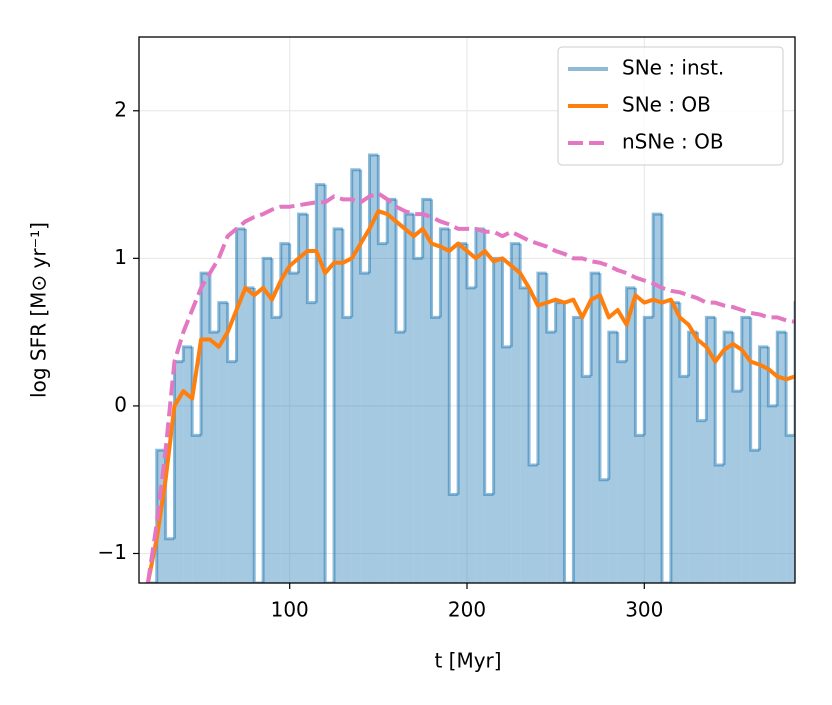  Describe the element at coordinates (467, 661) in the screenshot. I see `x-axis-label: t [Myr]` at that location.